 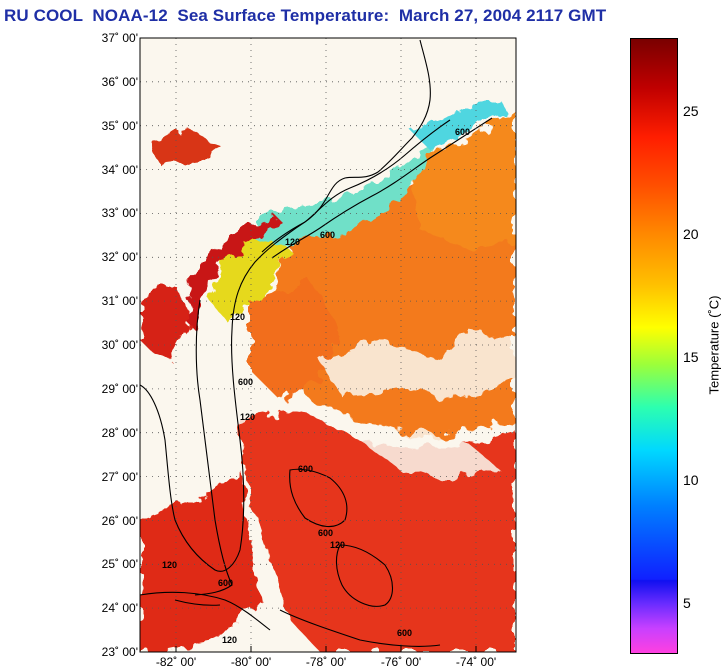 What do you see at coordinates (119, 477) in the screenshot?
I see `lat-label: 27˚ 00'` at bounding box center [119, 477].